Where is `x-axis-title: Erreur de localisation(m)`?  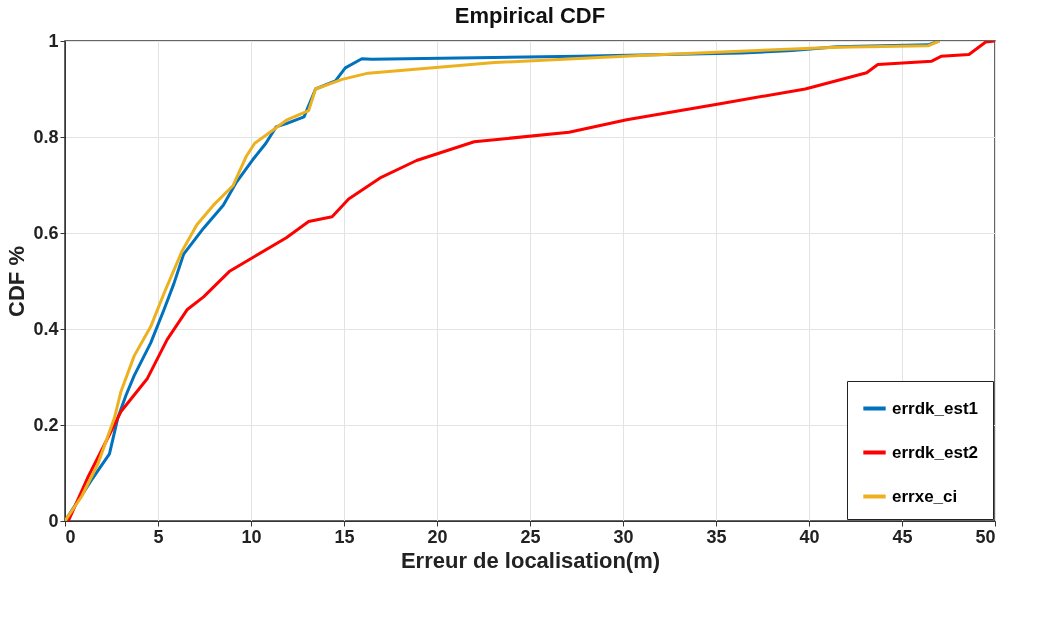
x-axis-title: Erreur de localisation(m) is located at coordinates (530, 560).